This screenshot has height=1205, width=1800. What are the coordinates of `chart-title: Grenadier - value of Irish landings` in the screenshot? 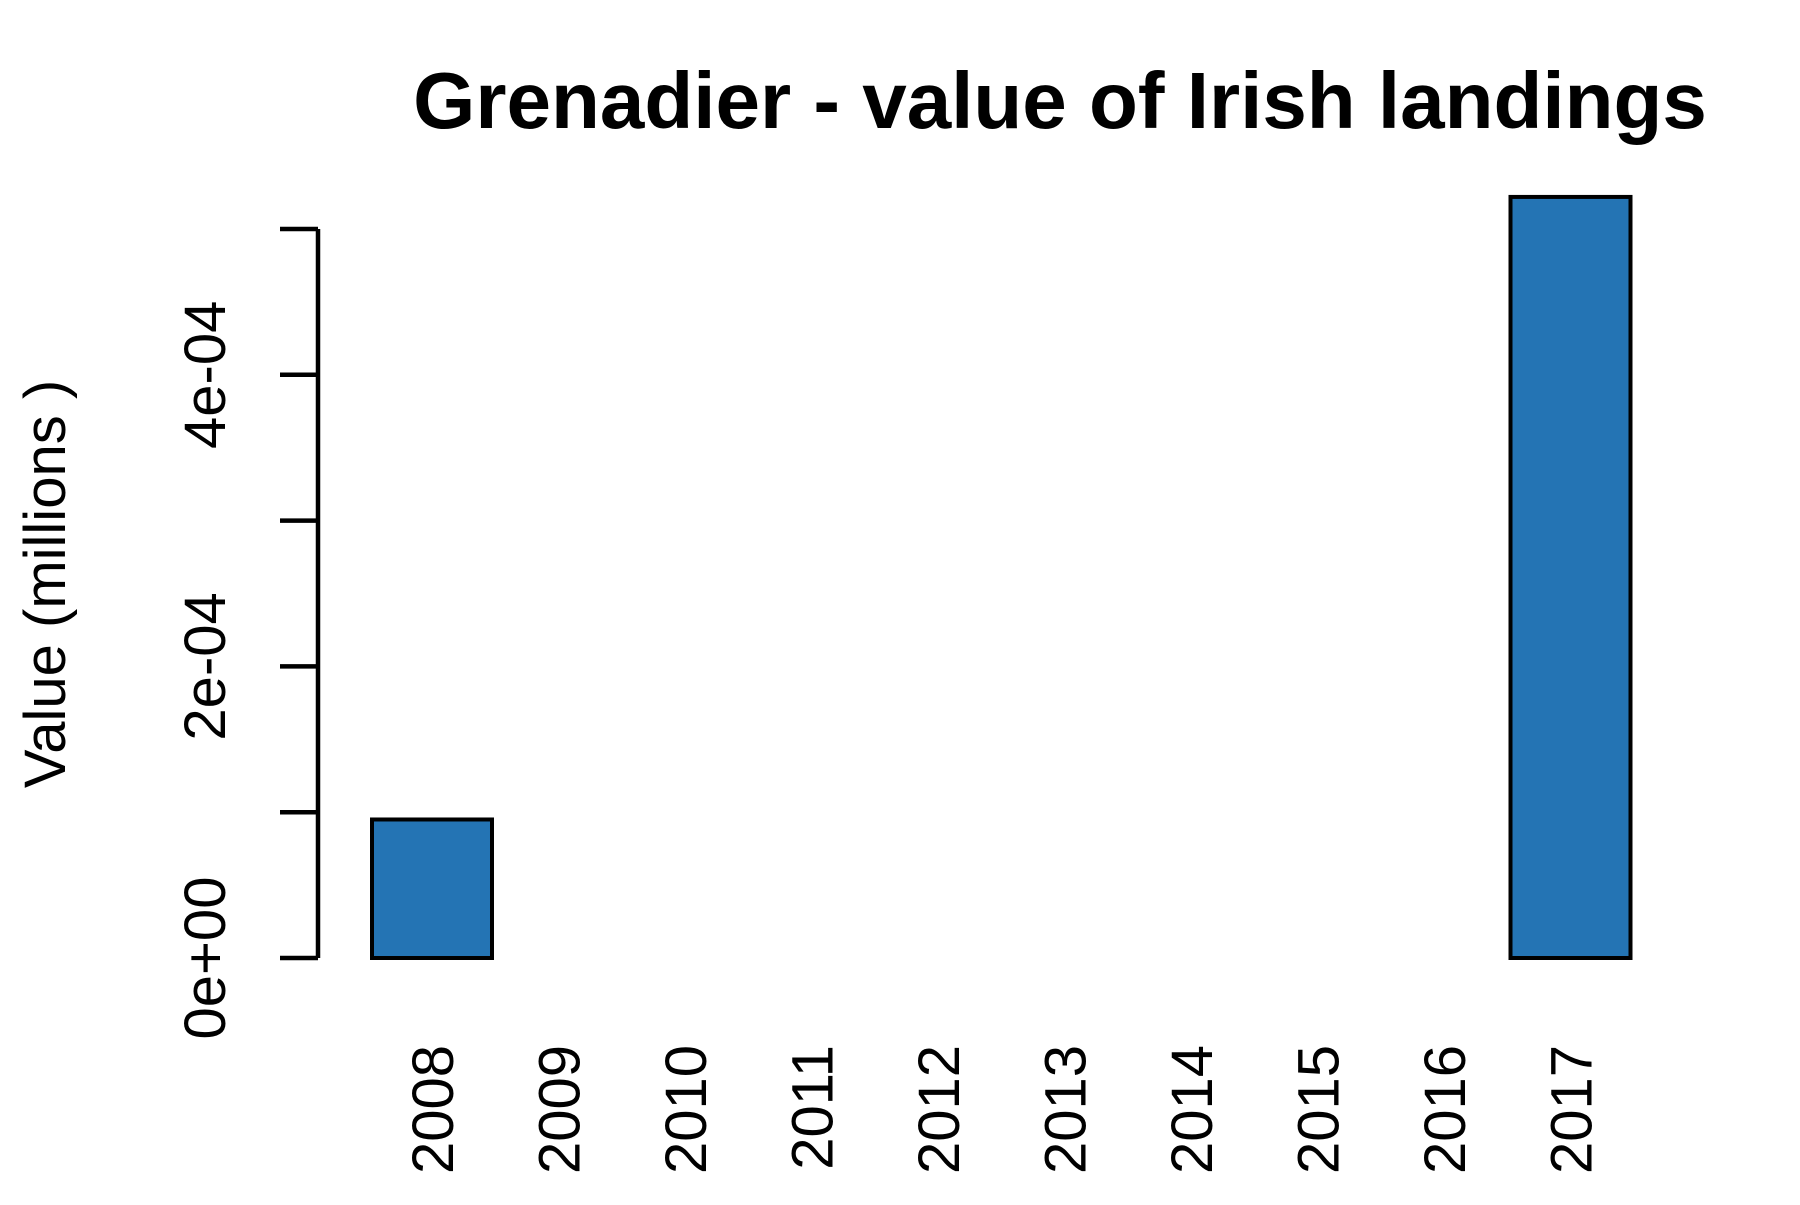 It's located at (1060, 100).